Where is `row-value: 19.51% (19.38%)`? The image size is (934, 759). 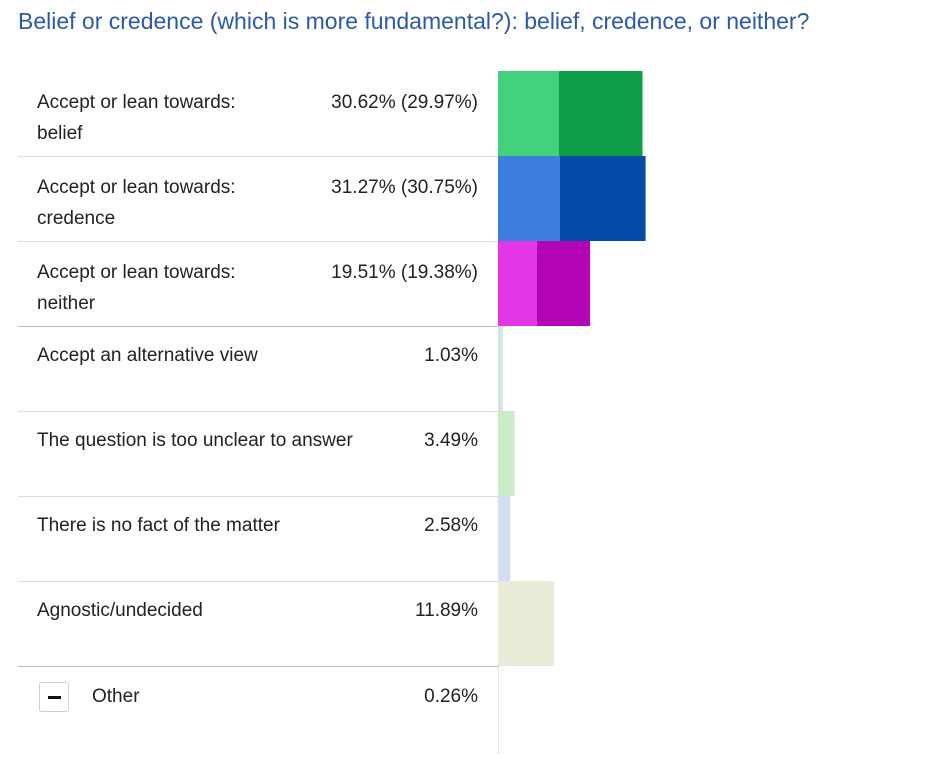 row-value: 19.51% (19.38%) is located at coordinates (404, 272).